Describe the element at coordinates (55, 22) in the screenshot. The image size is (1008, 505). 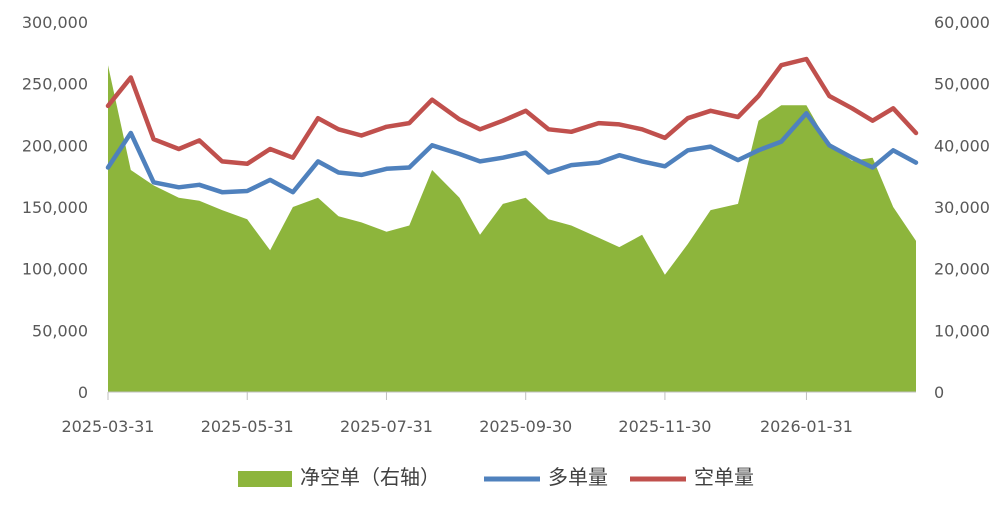
I see `y-left-tick-label: 300,000` at that location.